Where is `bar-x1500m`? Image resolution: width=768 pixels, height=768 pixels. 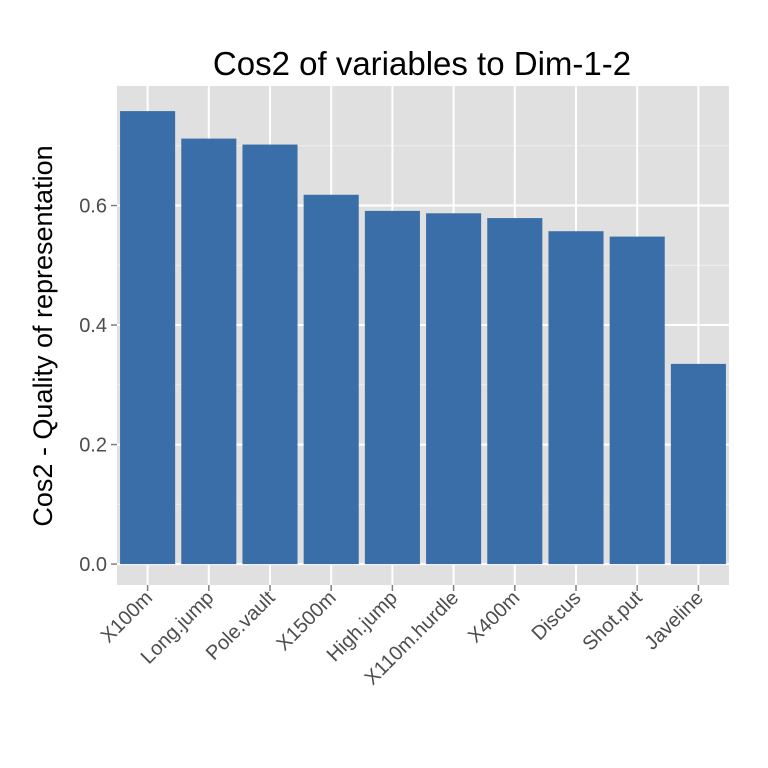 bar-x1500m is located at coordinates (331, 379).